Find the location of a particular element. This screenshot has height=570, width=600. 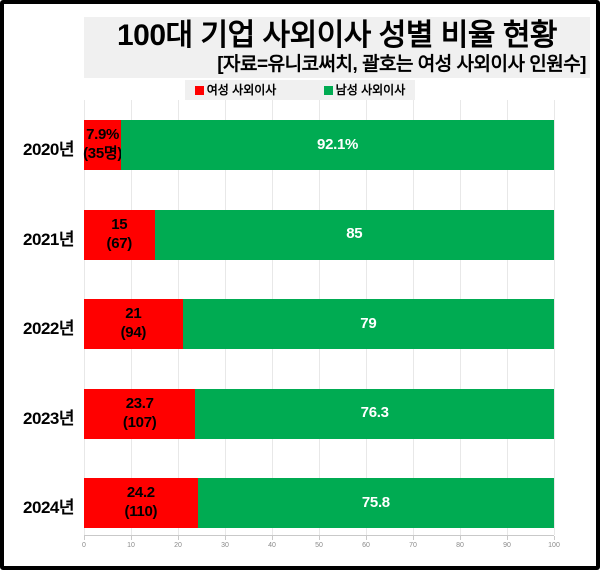

female-bar-label: 7.9% (35명) is located at coordinates (103, 144).